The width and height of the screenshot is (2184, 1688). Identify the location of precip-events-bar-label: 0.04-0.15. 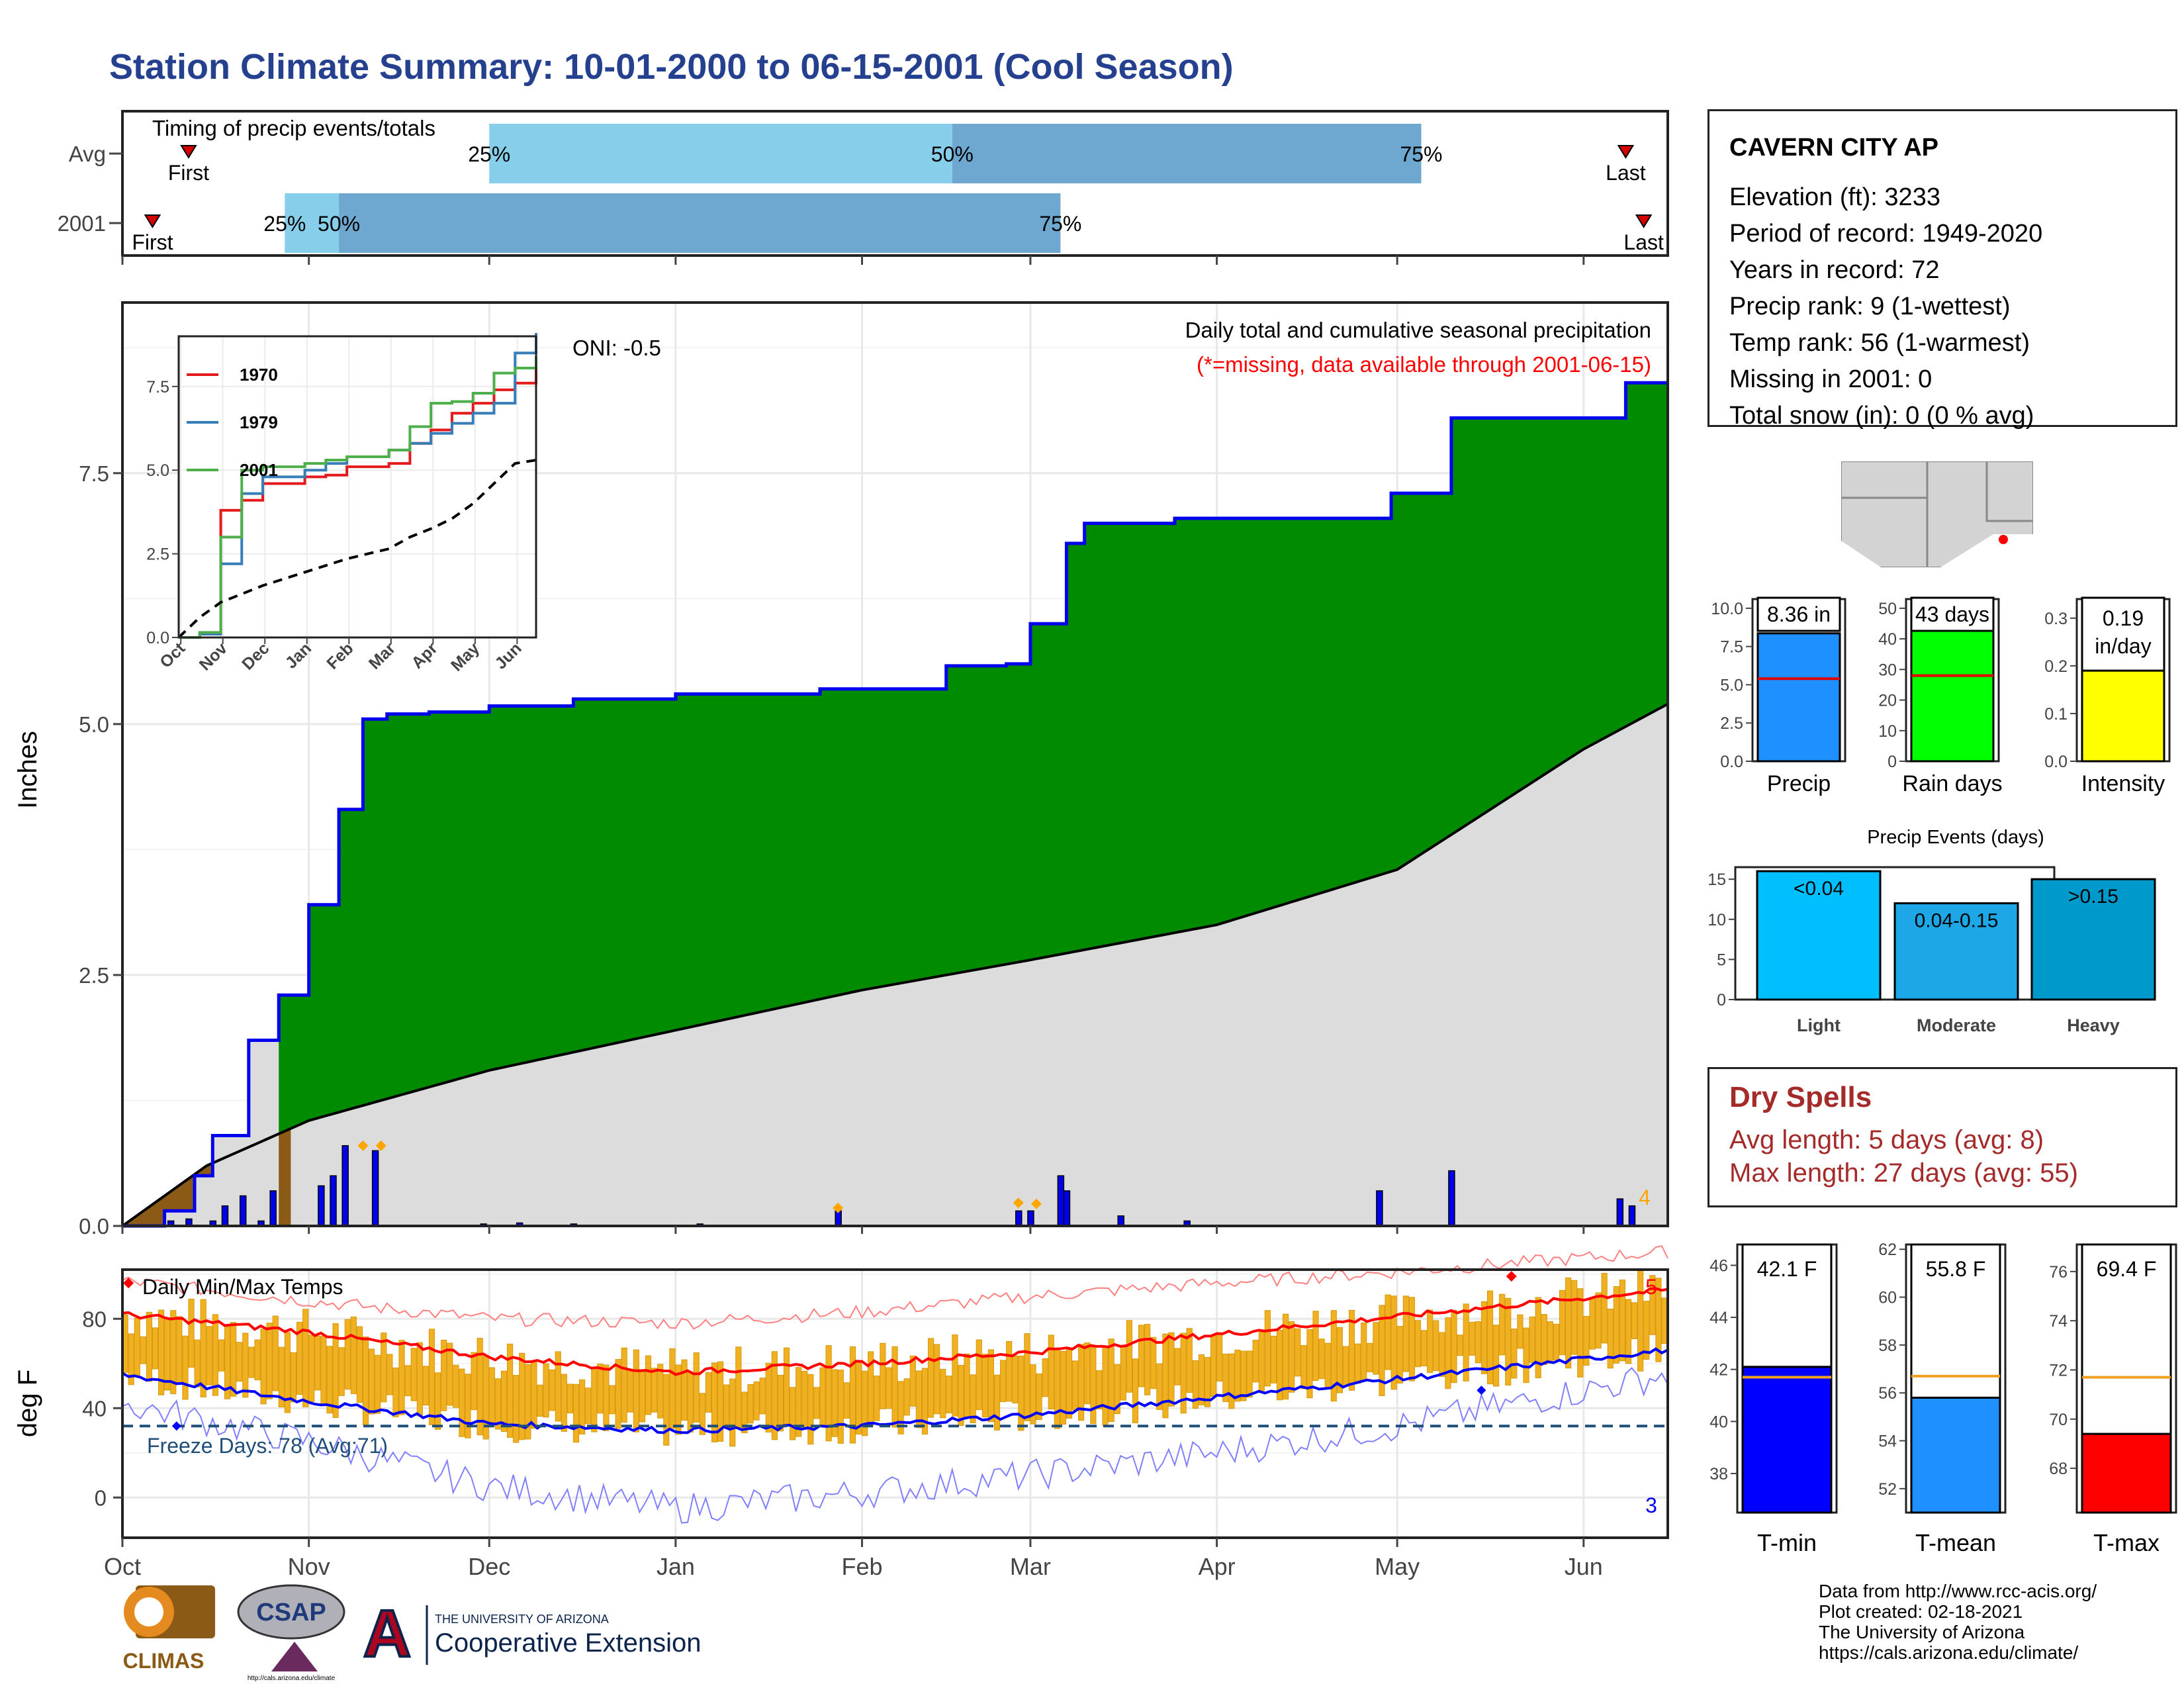
(1957, 921).